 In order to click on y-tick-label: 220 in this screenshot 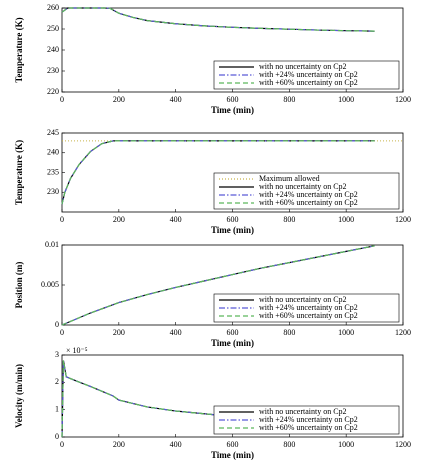, I will do `click(53, 91)`.